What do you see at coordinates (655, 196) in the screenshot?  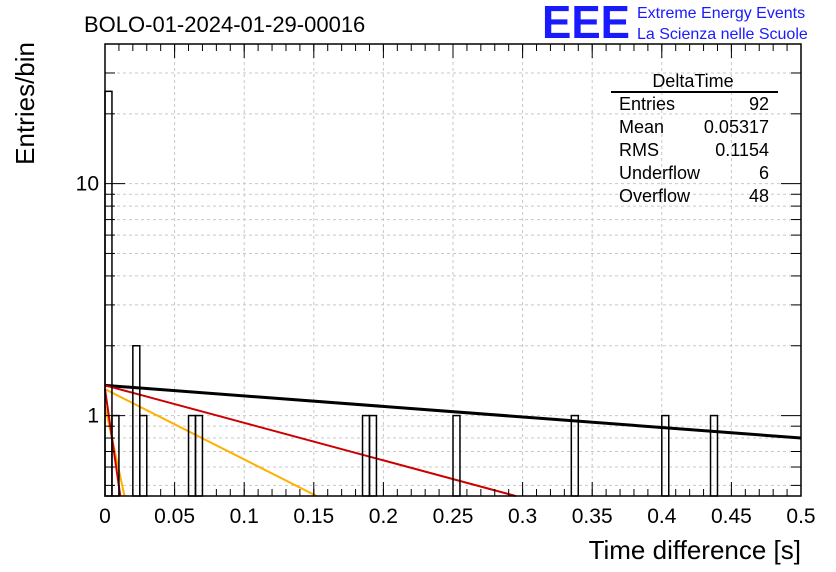 I see `stats-label: Overflow` at bounding box center [655, 196].